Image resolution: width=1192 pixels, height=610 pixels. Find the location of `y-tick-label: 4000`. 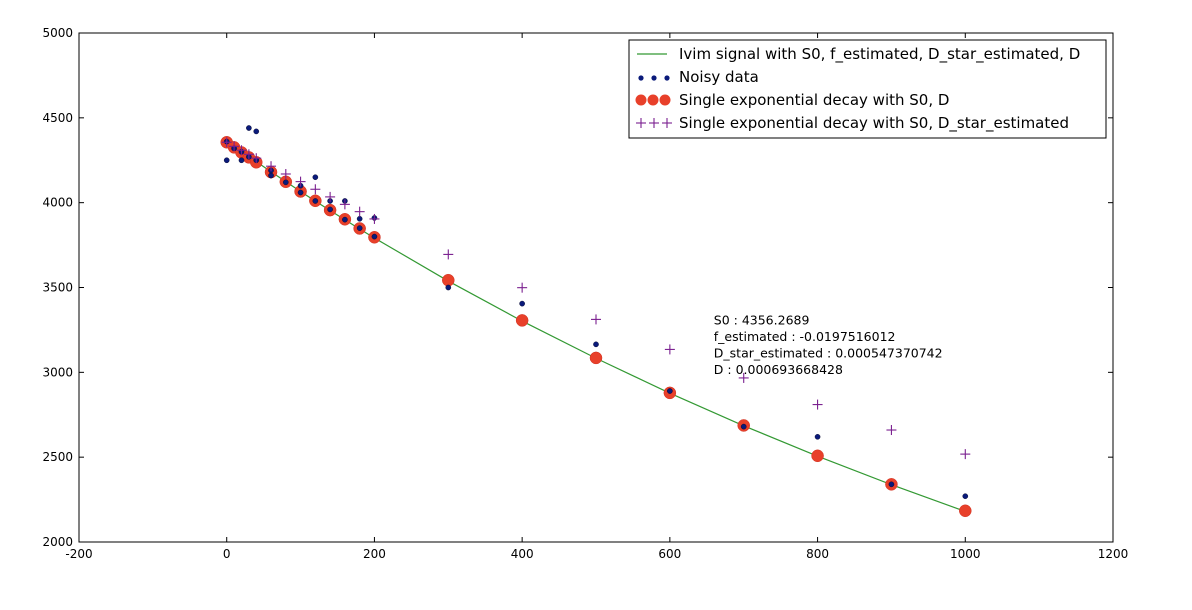

y-tick-label: 4000 is located at coordinates (57, 203).